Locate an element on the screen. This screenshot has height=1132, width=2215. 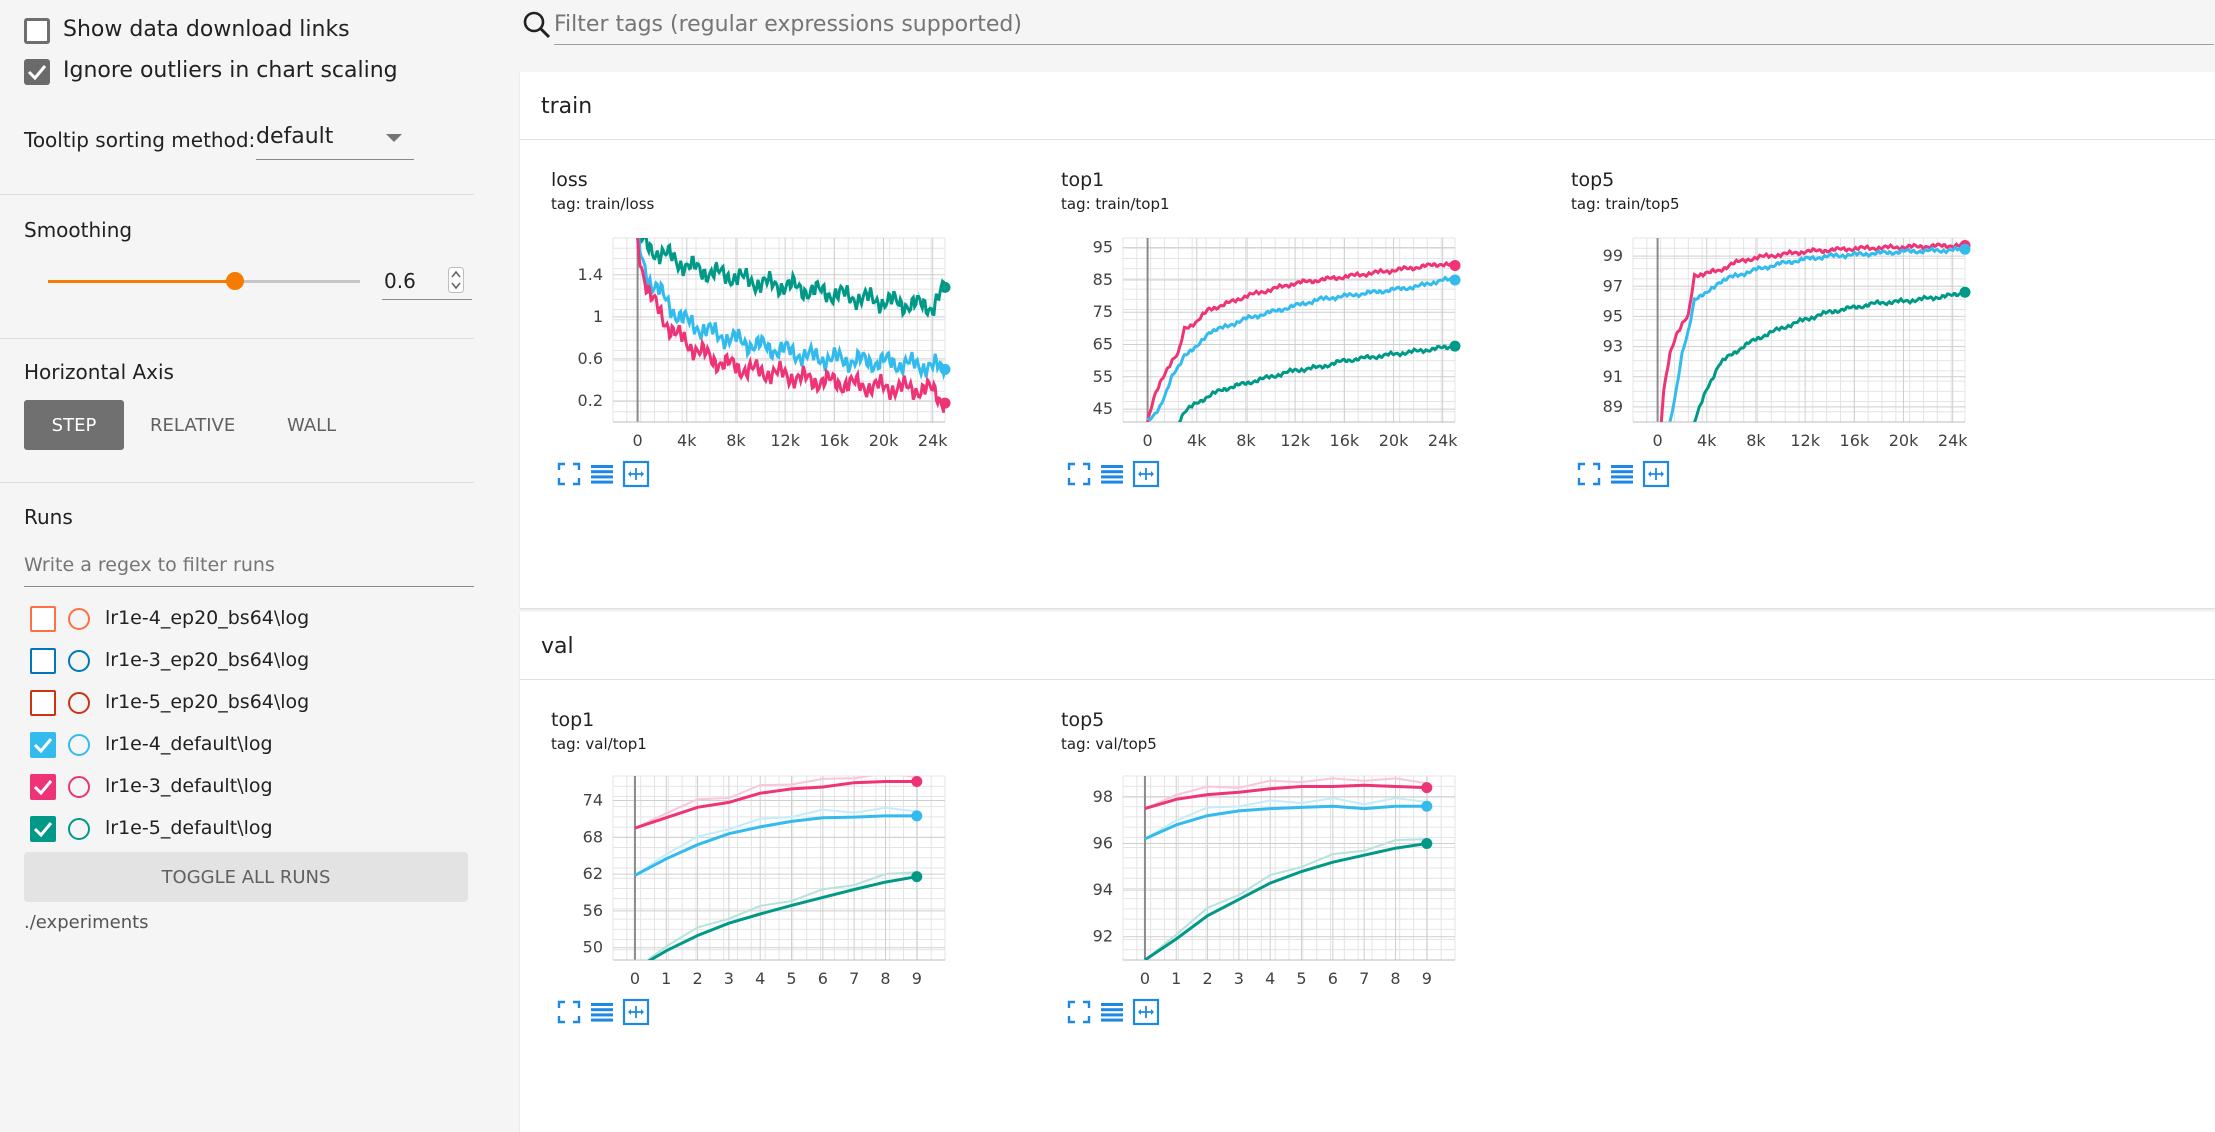
x-tick-label: 5 is located at coordinates (791, 978).